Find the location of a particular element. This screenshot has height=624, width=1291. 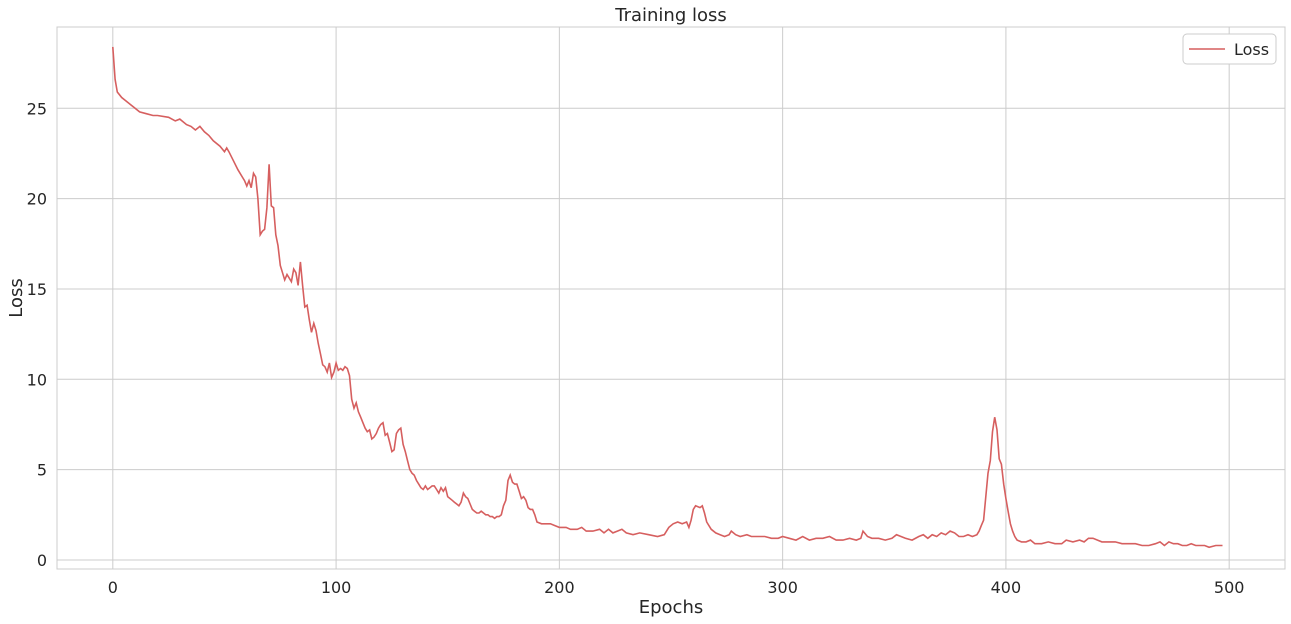

legend-label-loss: Loss is located at coordinates (1251, 49).